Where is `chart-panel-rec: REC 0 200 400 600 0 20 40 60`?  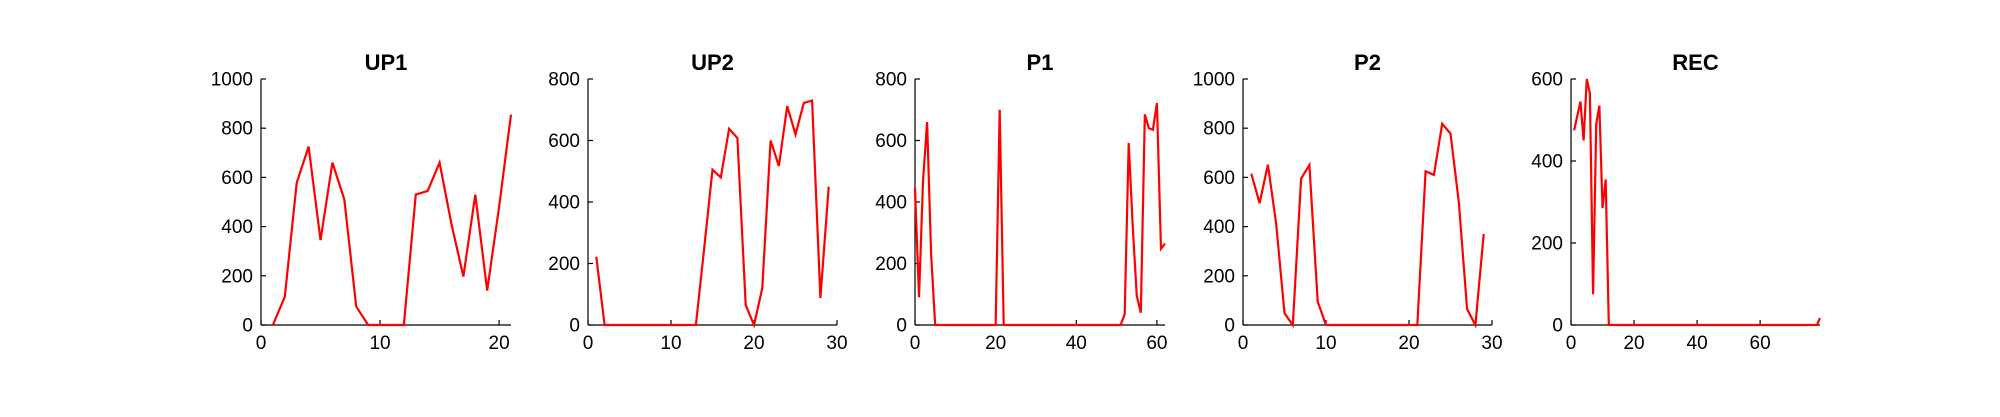
chart-panel-rec: REC 0 200 400 600 0 20 40 60 is located at coordinates (1676, 202).